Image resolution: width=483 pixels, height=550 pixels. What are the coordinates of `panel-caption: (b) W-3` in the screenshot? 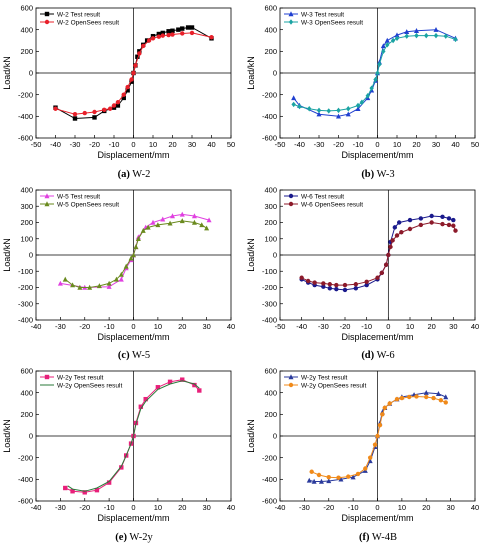 It's located at (377, 174).